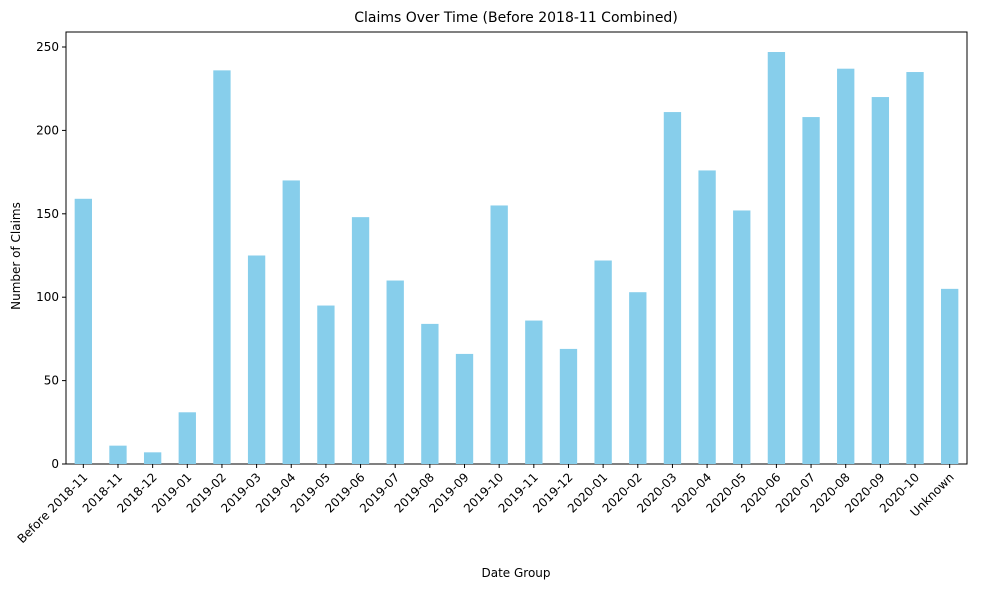  Describe the element at coordinates (53, 508) in the screenshot. I see `x-tick-label: Before 2018-11` at that location.